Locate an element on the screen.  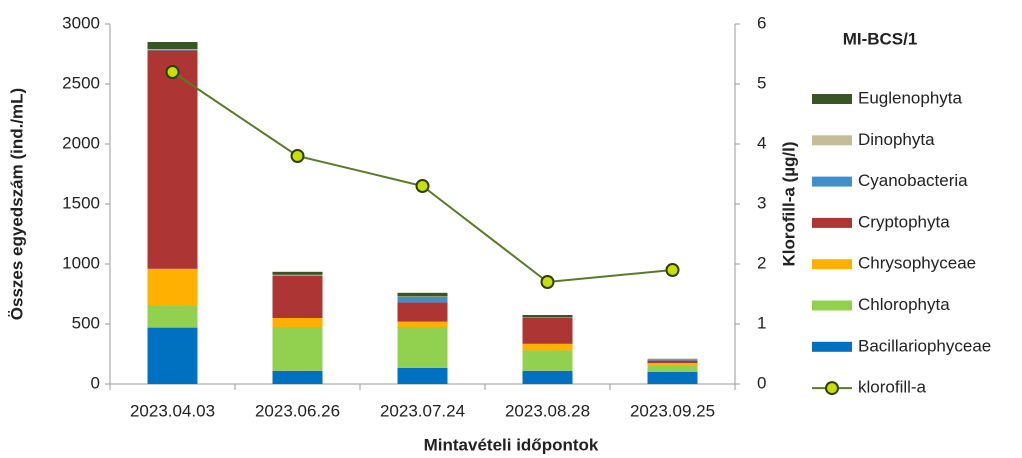
y-tick-label: 3000 is located at coordinates (81, 22).